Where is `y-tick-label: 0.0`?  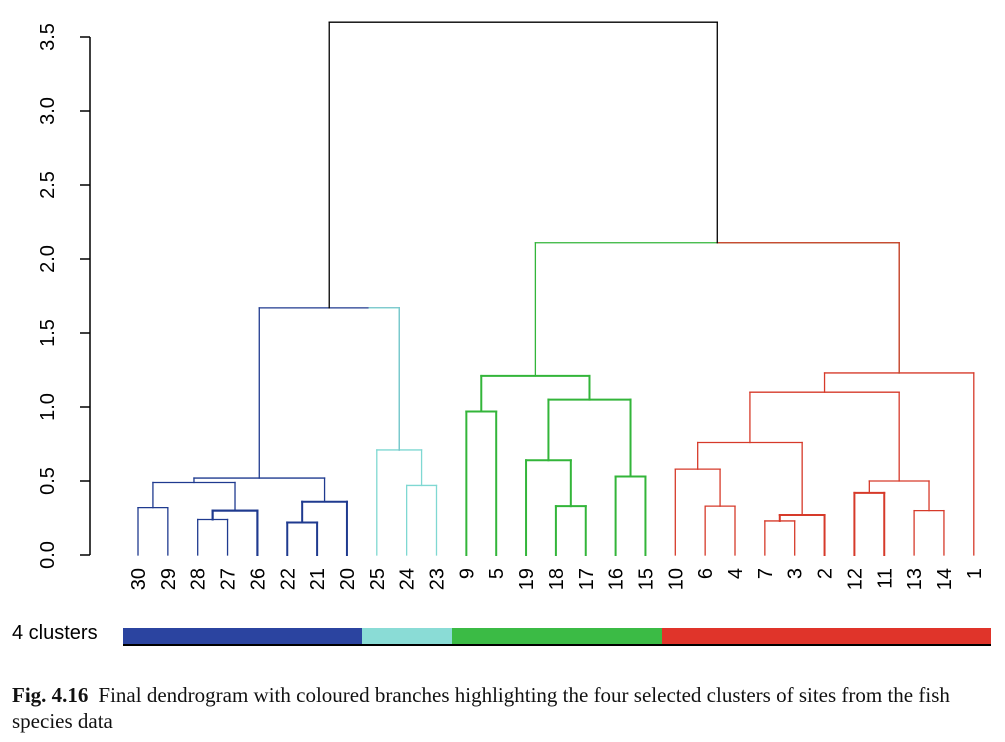
y-tick-label: 0.0 is located at coordinates (48, 555).